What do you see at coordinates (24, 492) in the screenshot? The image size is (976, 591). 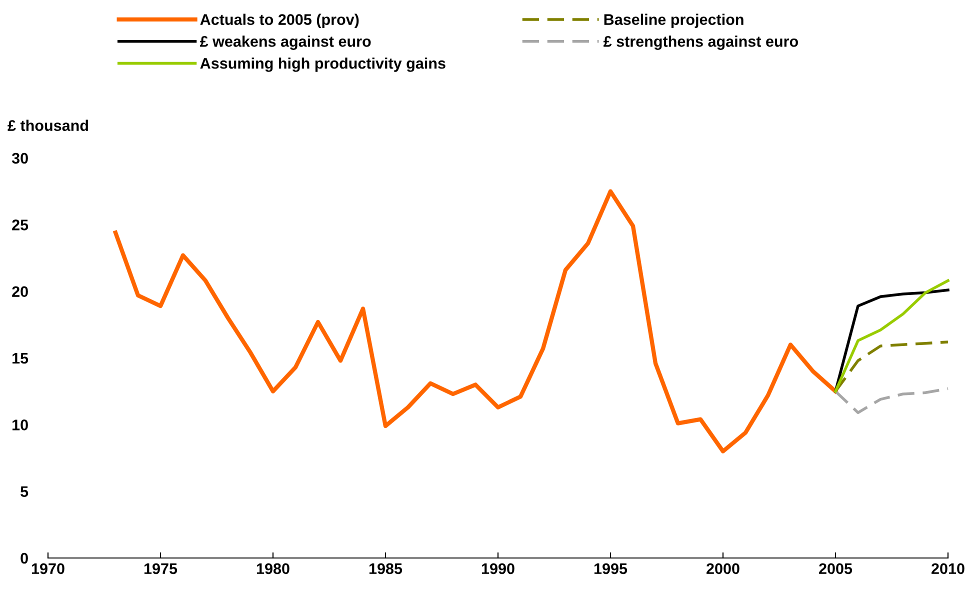 I see `y-tick-label: 5` at bounding box center [24, 492].